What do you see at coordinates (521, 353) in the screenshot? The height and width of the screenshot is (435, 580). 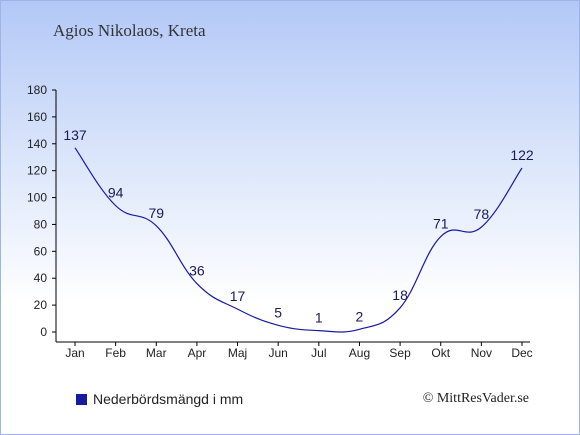 I see `x-tick-label: Dec` at bounding box center [521, 353].